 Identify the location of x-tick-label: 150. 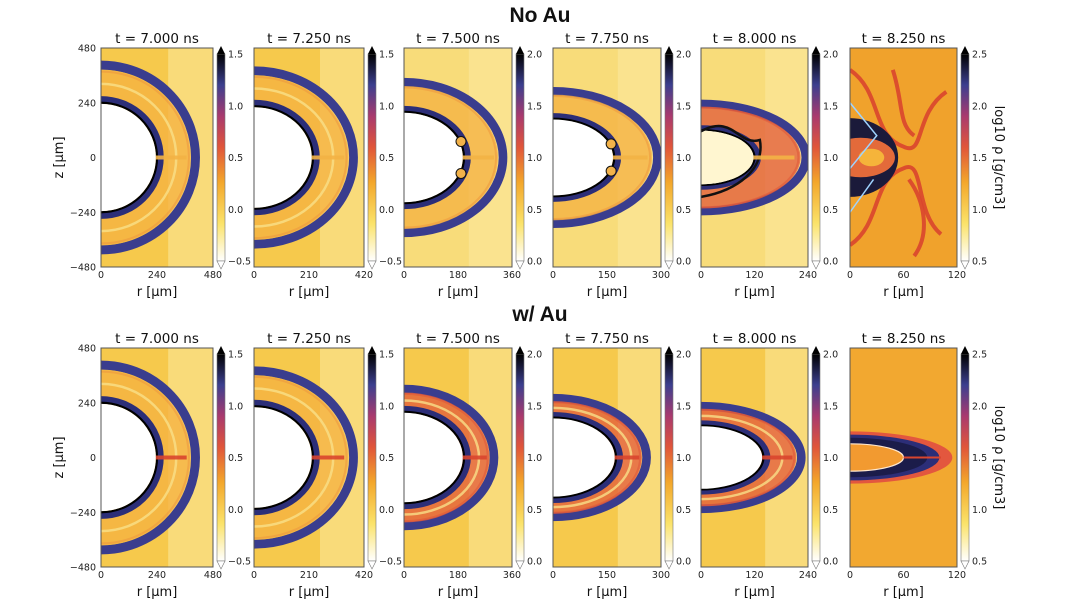
(607, 275).